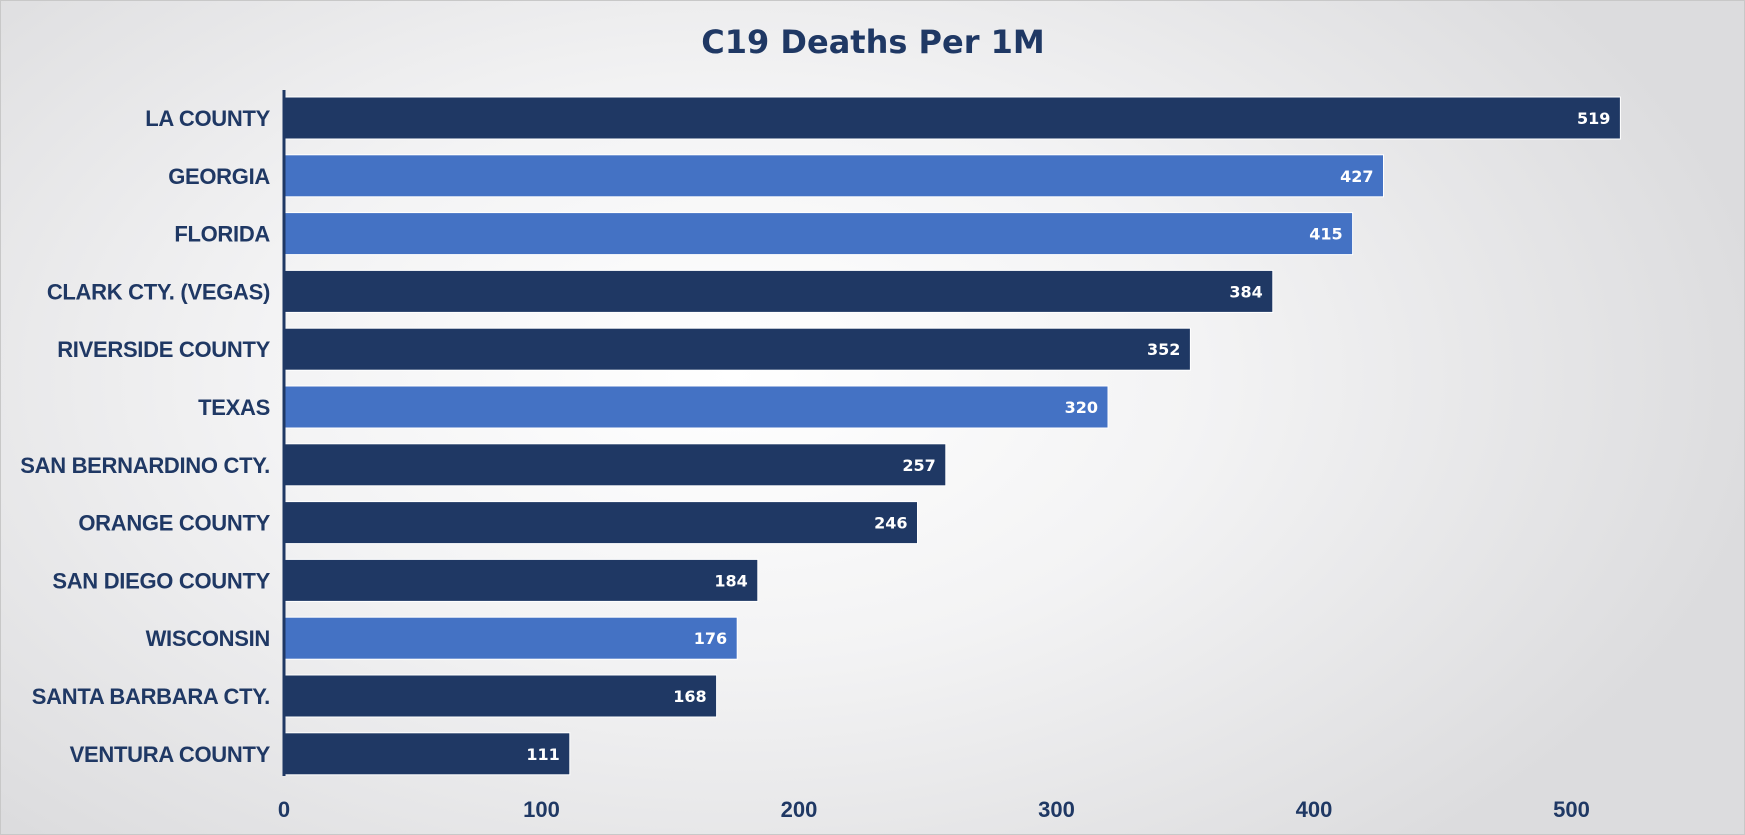 The height and width of the screenshot is (835, 1745). Describe the element at coordinates (730, 580) in the screenshot. I see `data-label: 184` at that location.